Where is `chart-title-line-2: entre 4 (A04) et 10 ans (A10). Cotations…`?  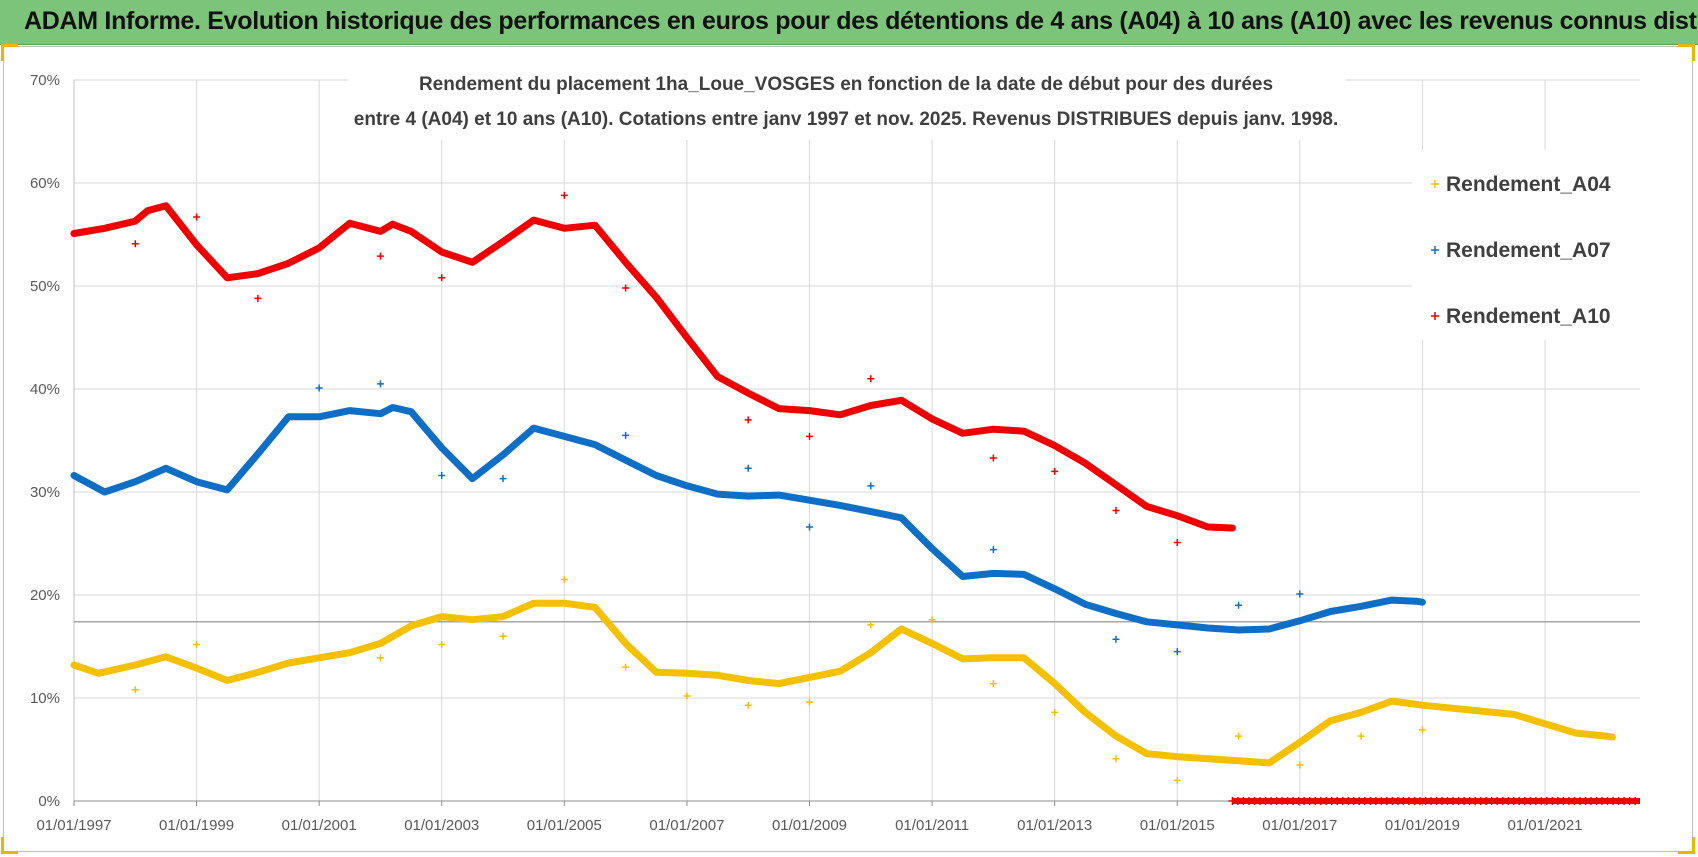
chart-title-line-2: entre 4 (A04) et 10 ans (A10). Cotations… is located at coordinates (846, 119).